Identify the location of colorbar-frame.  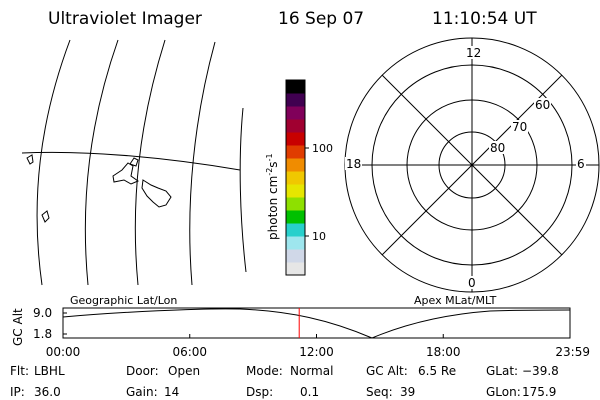
(295, 177).